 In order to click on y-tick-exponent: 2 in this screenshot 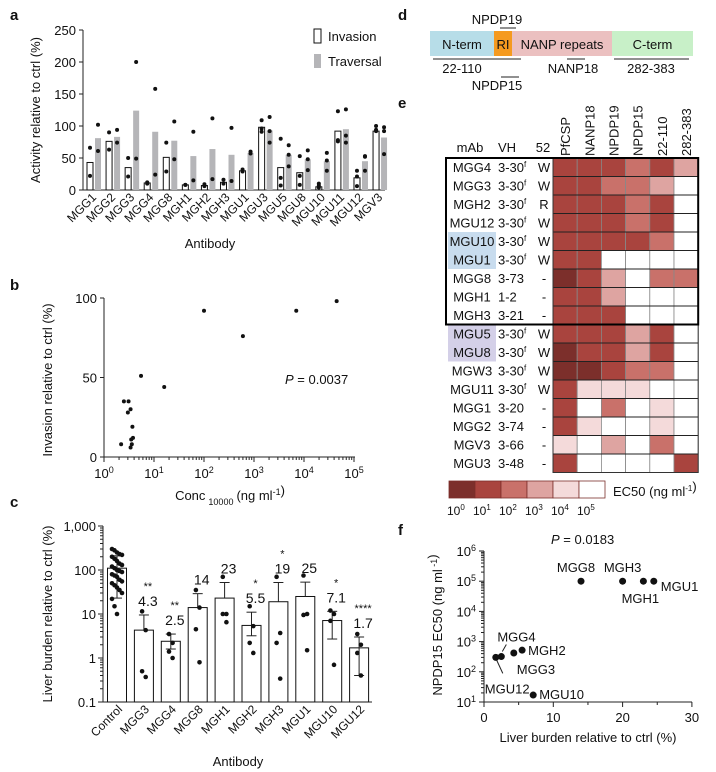, I will do `click(473, 669)`.